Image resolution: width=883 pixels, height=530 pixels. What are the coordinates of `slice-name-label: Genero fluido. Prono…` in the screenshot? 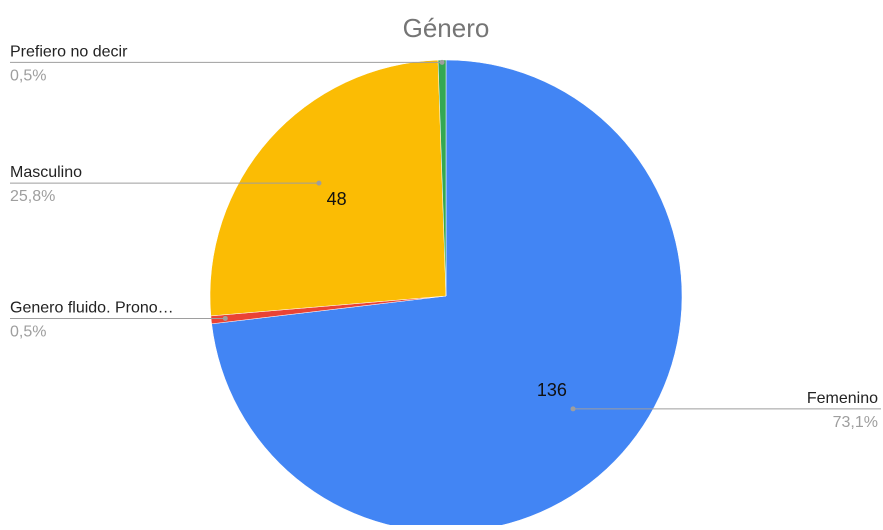 It's located at (92, 307).